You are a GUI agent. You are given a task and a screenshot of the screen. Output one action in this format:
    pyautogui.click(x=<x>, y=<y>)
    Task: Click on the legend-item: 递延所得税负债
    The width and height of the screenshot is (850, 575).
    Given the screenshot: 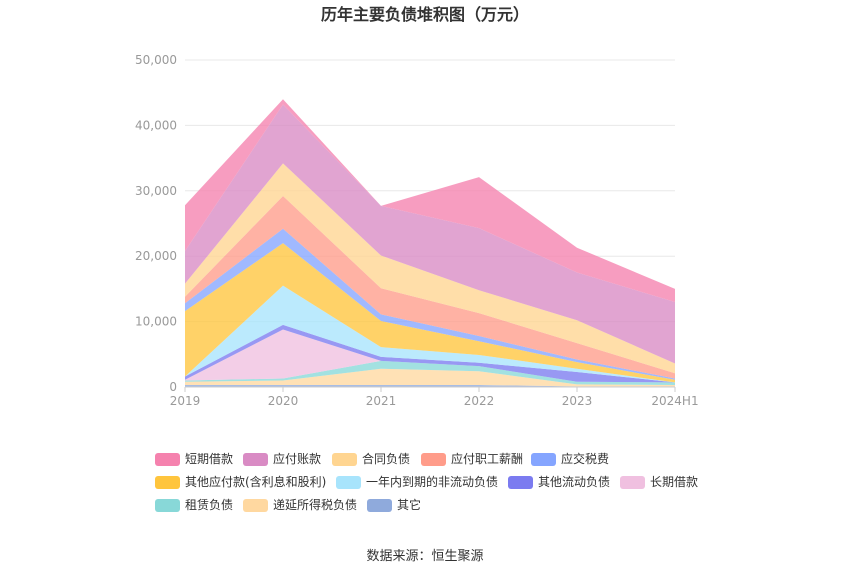 What is the action you would take?
    pyautogui.click(x=300, y=504)
    